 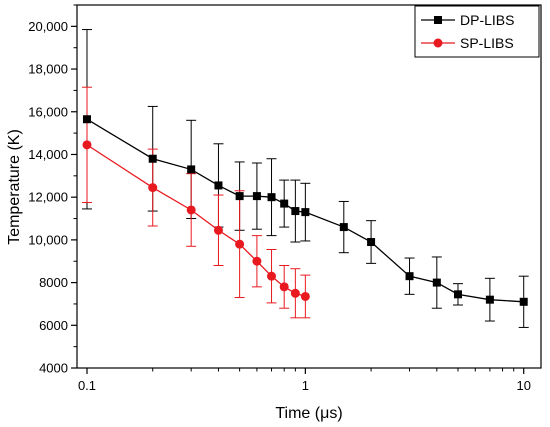 I want to click on y-tick-label: 18,000, so click(x=48, y=69).